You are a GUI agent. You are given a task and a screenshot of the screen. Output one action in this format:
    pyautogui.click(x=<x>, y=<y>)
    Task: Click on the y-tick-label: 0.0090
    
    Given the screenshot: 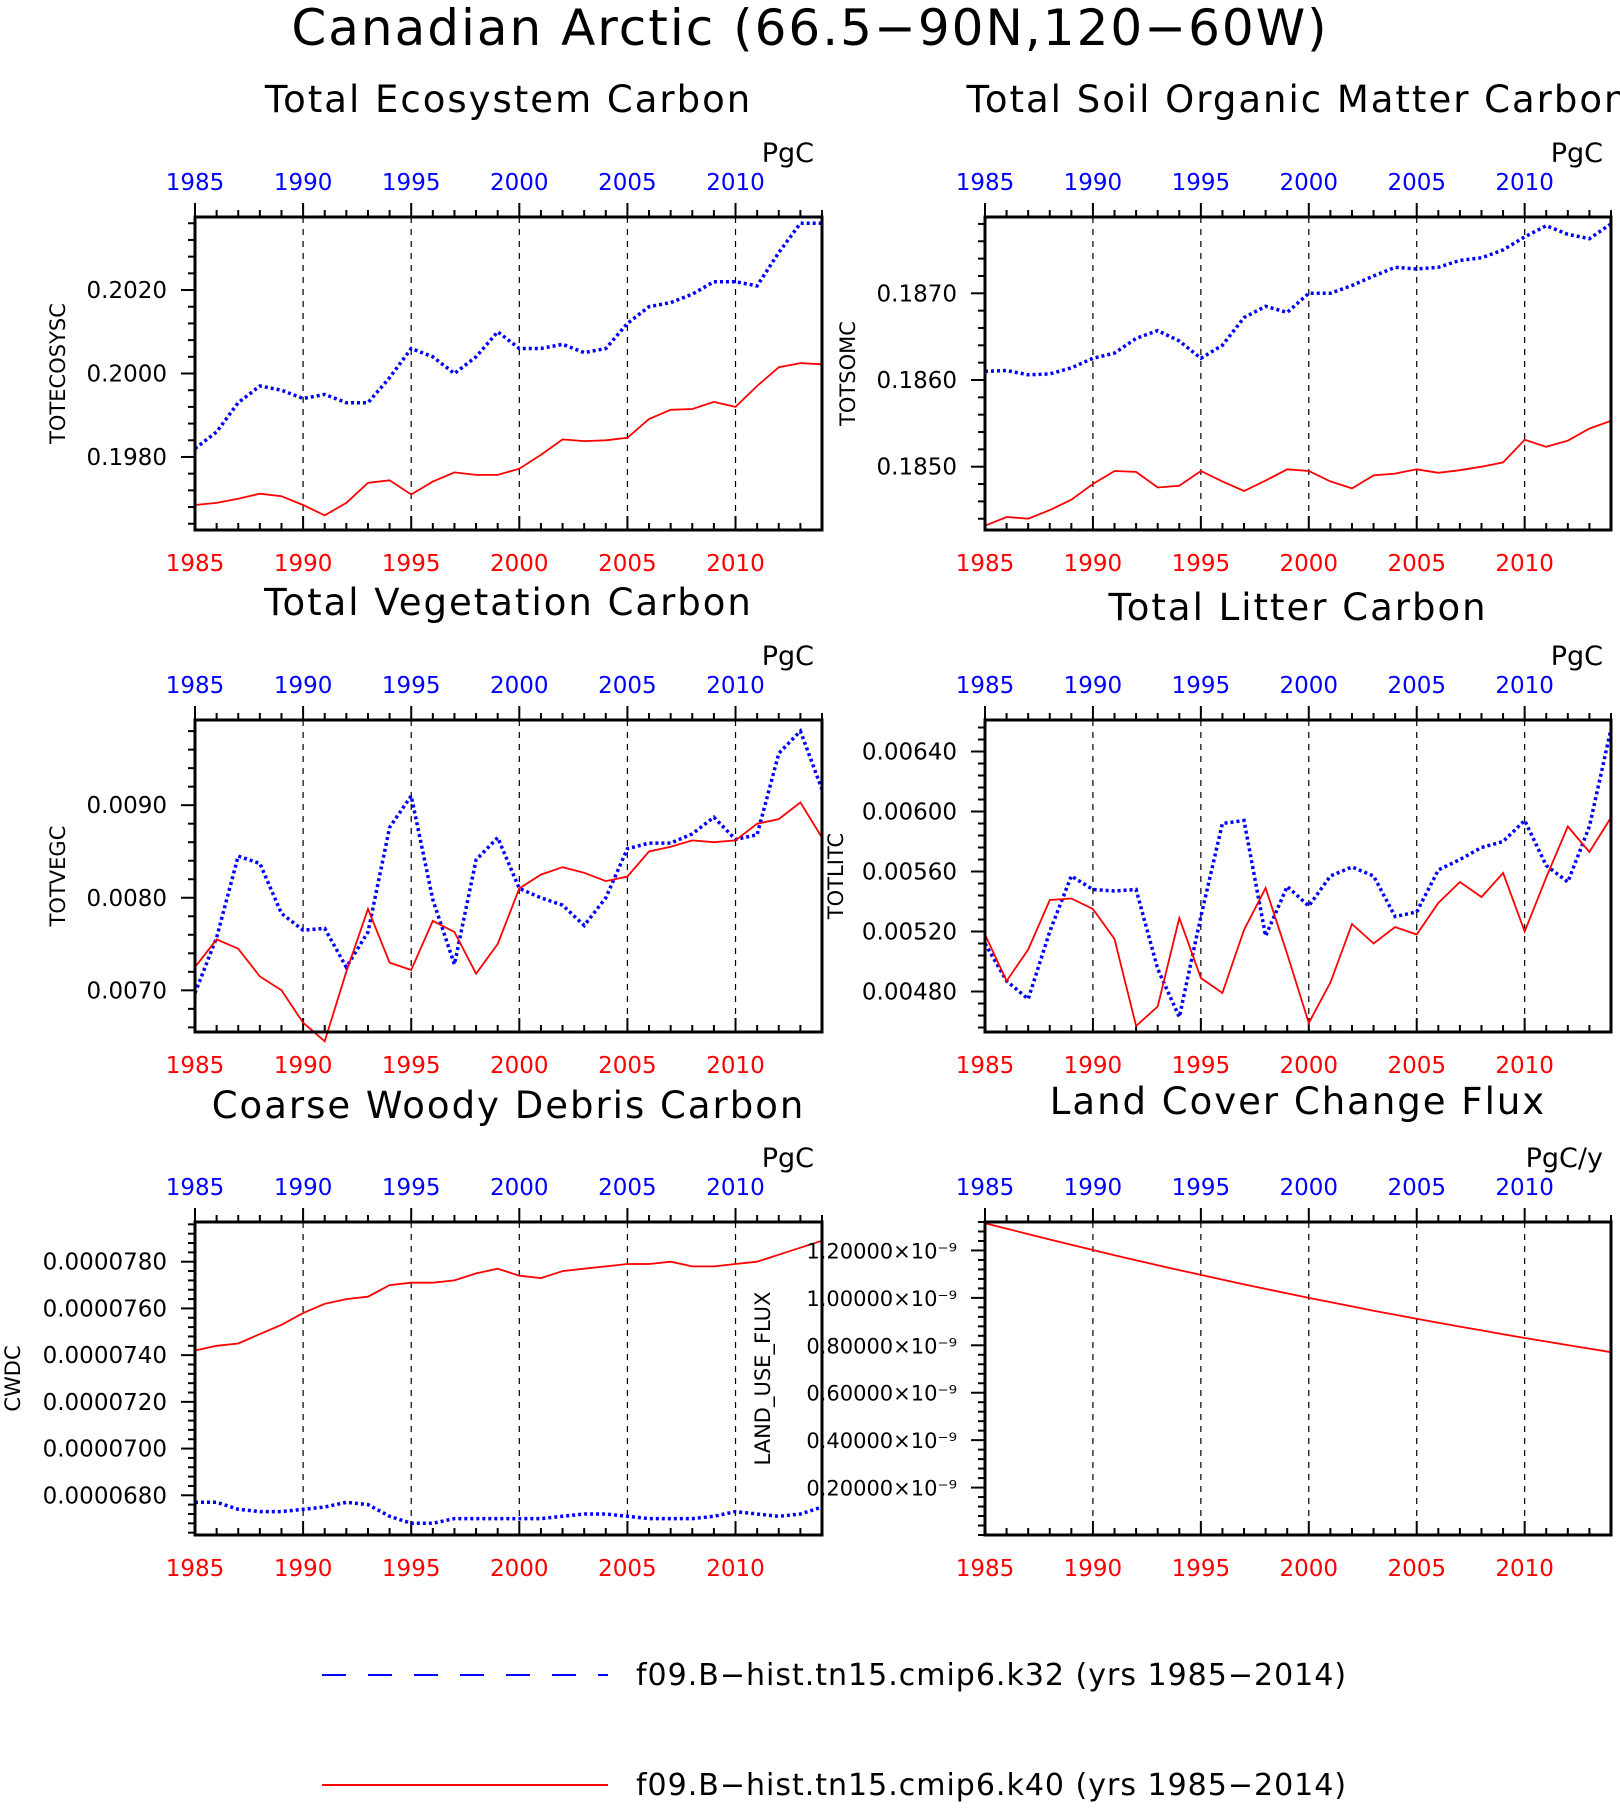 What is the action you would take?
    pyautogui.click(x=127, y=806)
    